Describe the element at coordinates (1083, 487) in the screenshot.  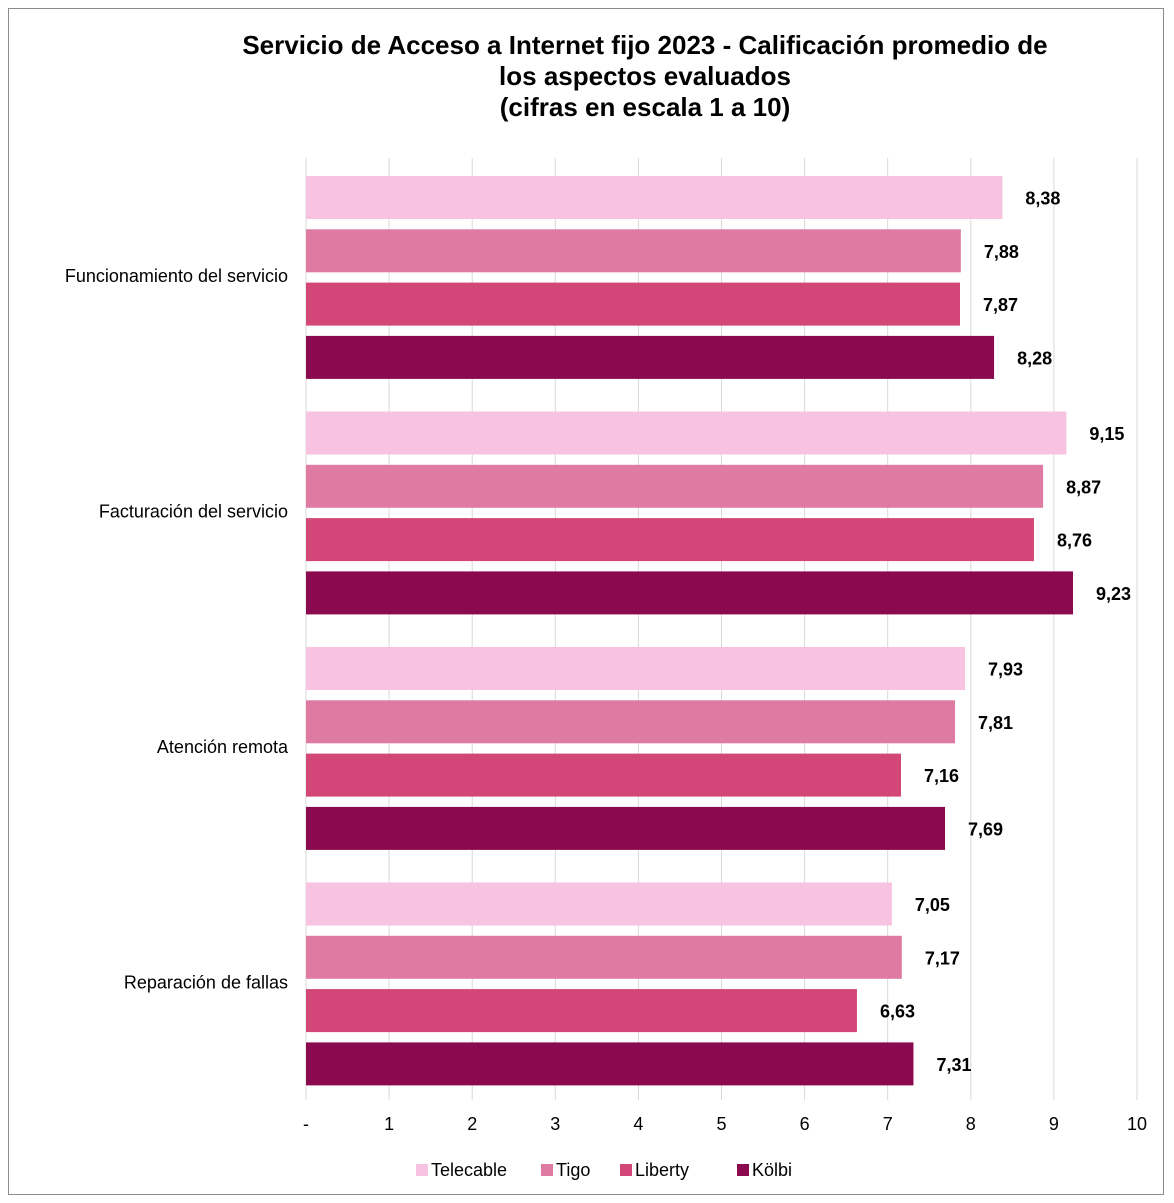
I see `value-label: 8,87` at that location.